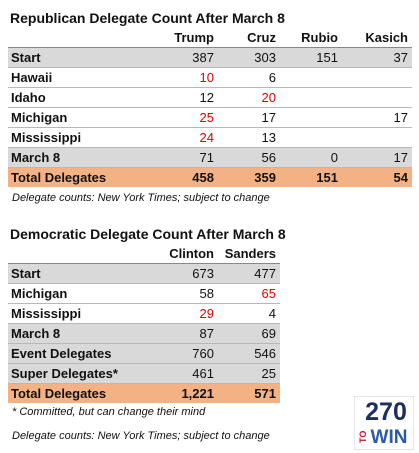  I want to click on cell: 477, so click(249, 273).